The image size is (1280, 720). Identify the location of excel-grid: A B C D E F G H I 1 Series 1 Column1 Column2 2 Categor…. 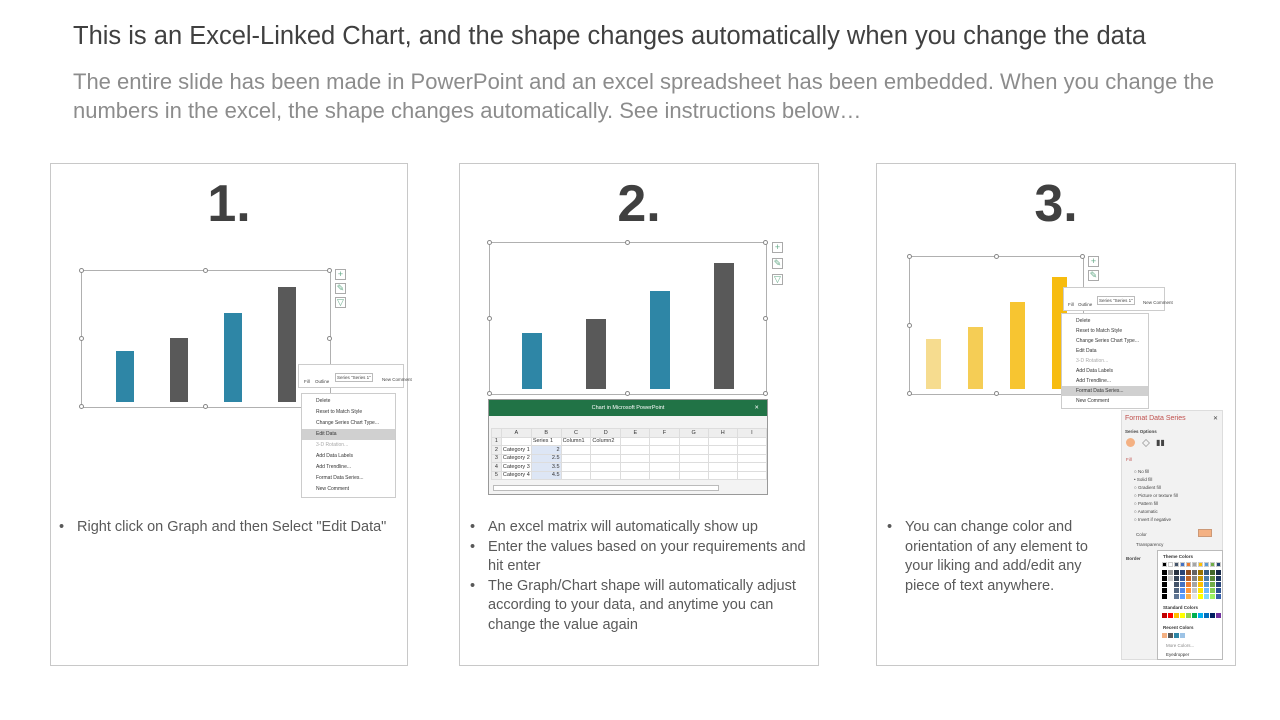
(629, 454).